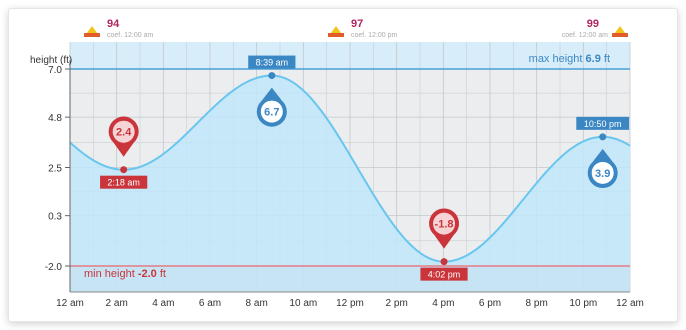 This screenshot has width=686, height=330. I want to click on coefficient-item: 97 coef. 12:00 pm, so click(362, 28).